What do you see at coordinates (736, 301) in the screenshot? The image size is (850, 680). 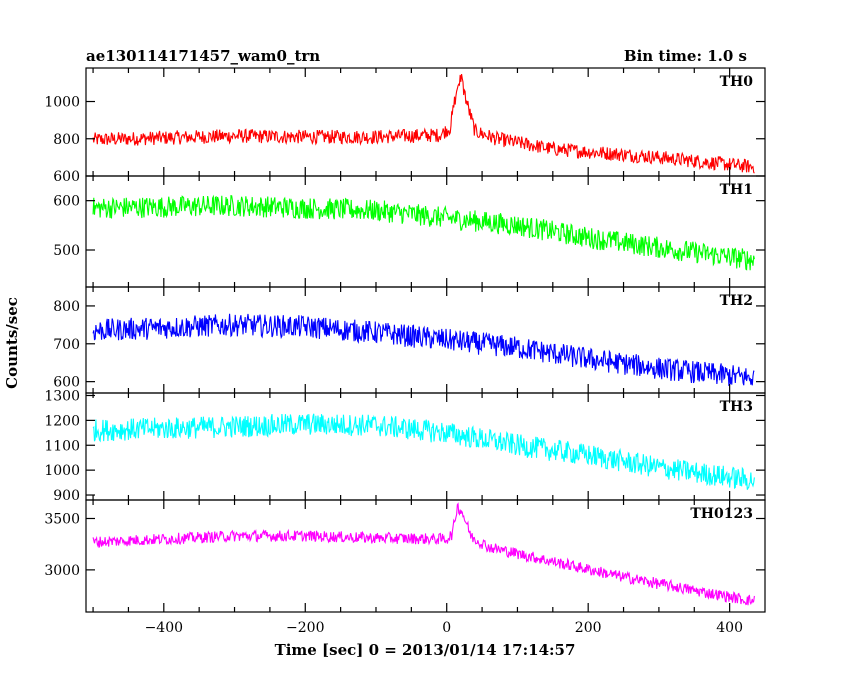 I see `panel-label-th2: TH2` at bounding box center [736, 301].